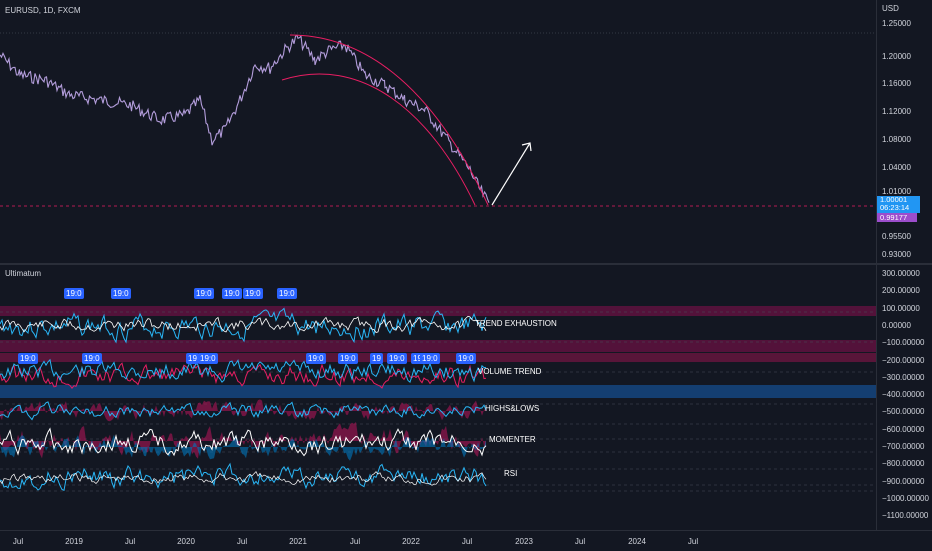  What do you see at coordinates (903, 446) in the screenshot?
I see `indicator-tick: −700.00000` at bounding box center [903, 446].